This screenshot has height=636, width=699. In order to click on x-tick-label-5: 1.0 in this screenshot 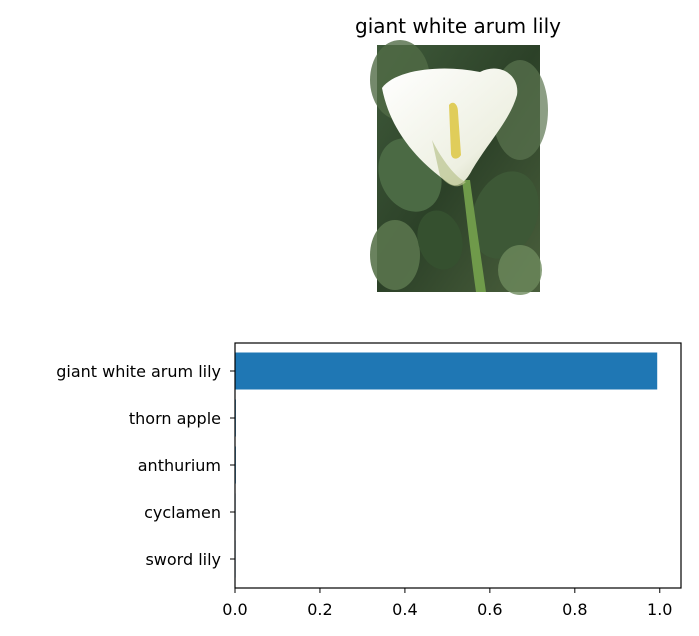, I will do `click(659, 609)`.